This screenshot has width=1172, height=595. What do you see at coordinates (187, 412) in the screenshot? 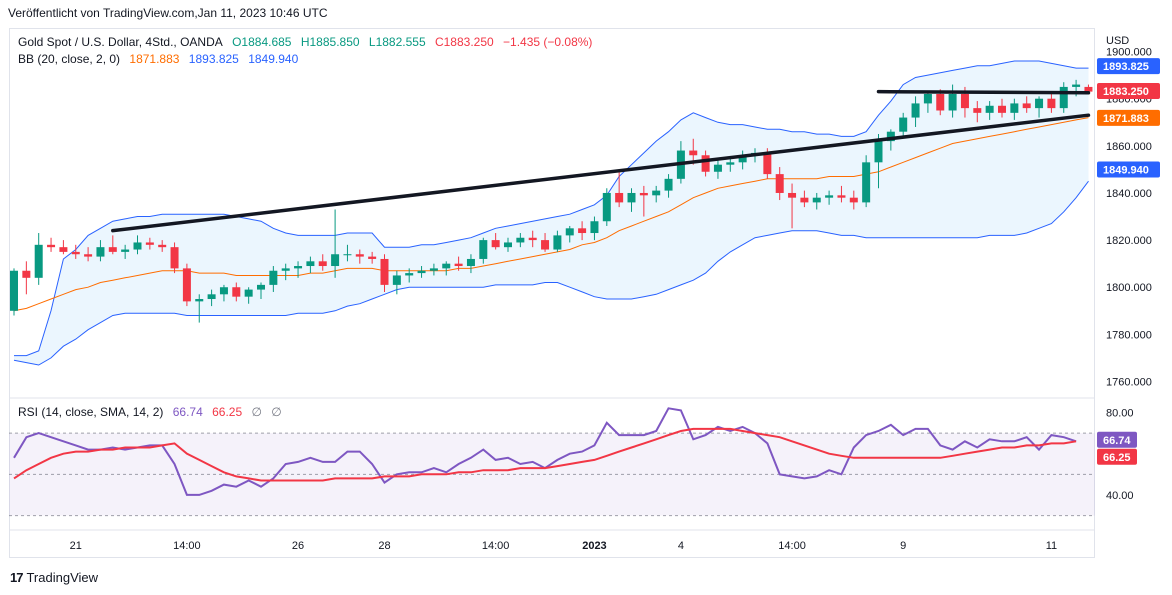
I see `rsi-value: 66.74` at bounding box center [187, 412].